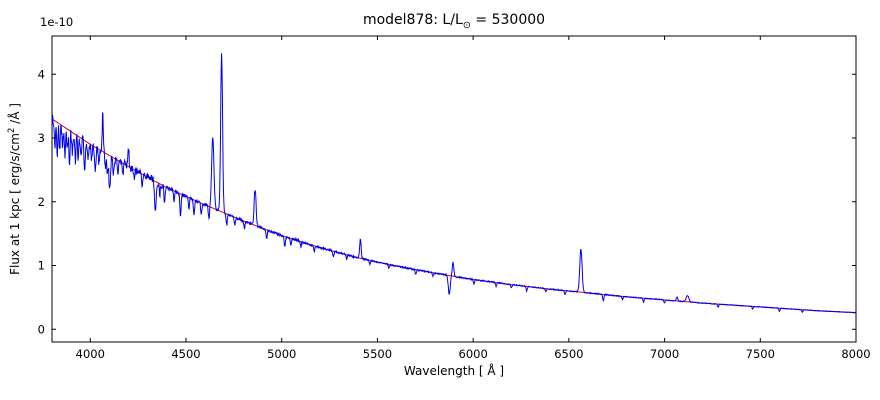 The height and width of the screenshot is (400, 880). I want to click on chart-title-prefix: model878: L/L, so click(412, 20).